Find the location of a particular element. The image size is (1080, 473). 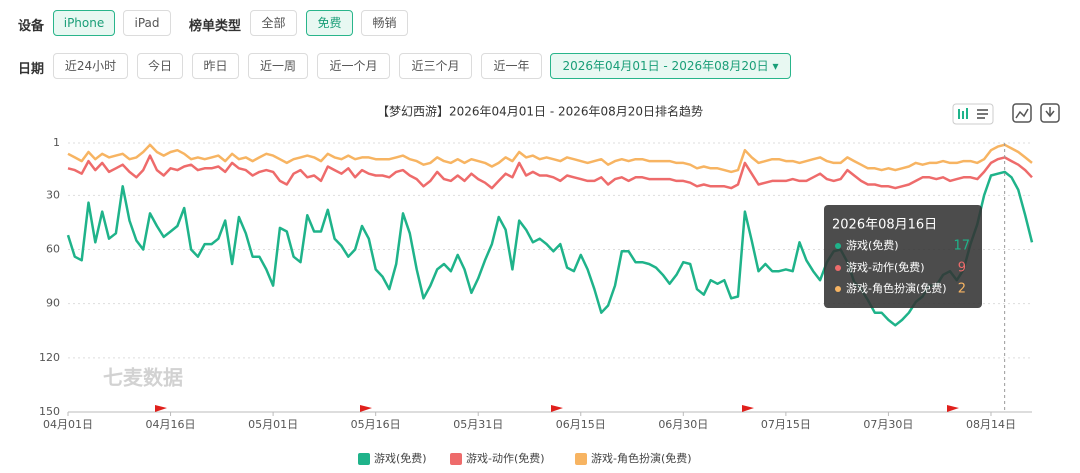

y-tick-label: 60 is located at coordinates (53, 249).